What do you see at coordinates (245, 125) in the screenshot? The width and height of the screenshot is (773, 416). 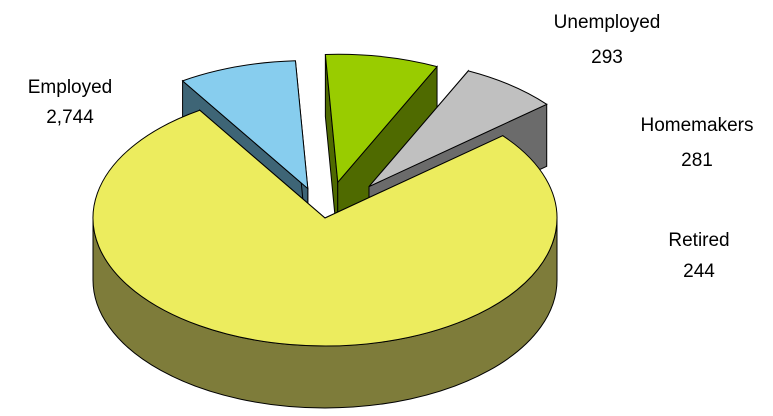 I see `slice-top-unemployed` at bounding box center [245, 125].